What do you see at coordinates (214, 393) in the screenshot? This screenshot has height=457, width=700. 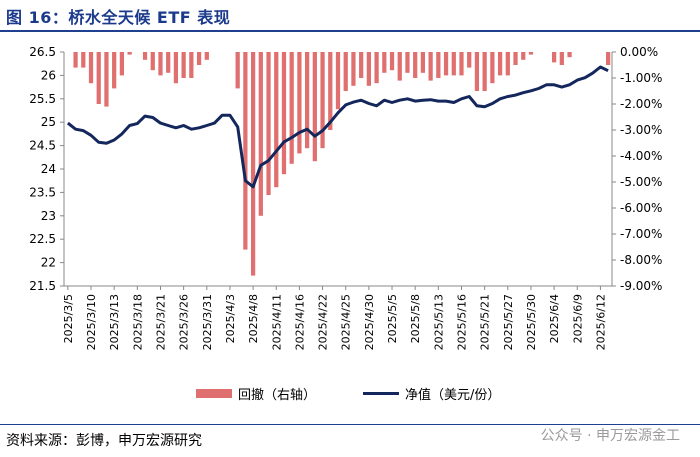 I see `legend-bar-swatch` at bounding box center [214, 393].